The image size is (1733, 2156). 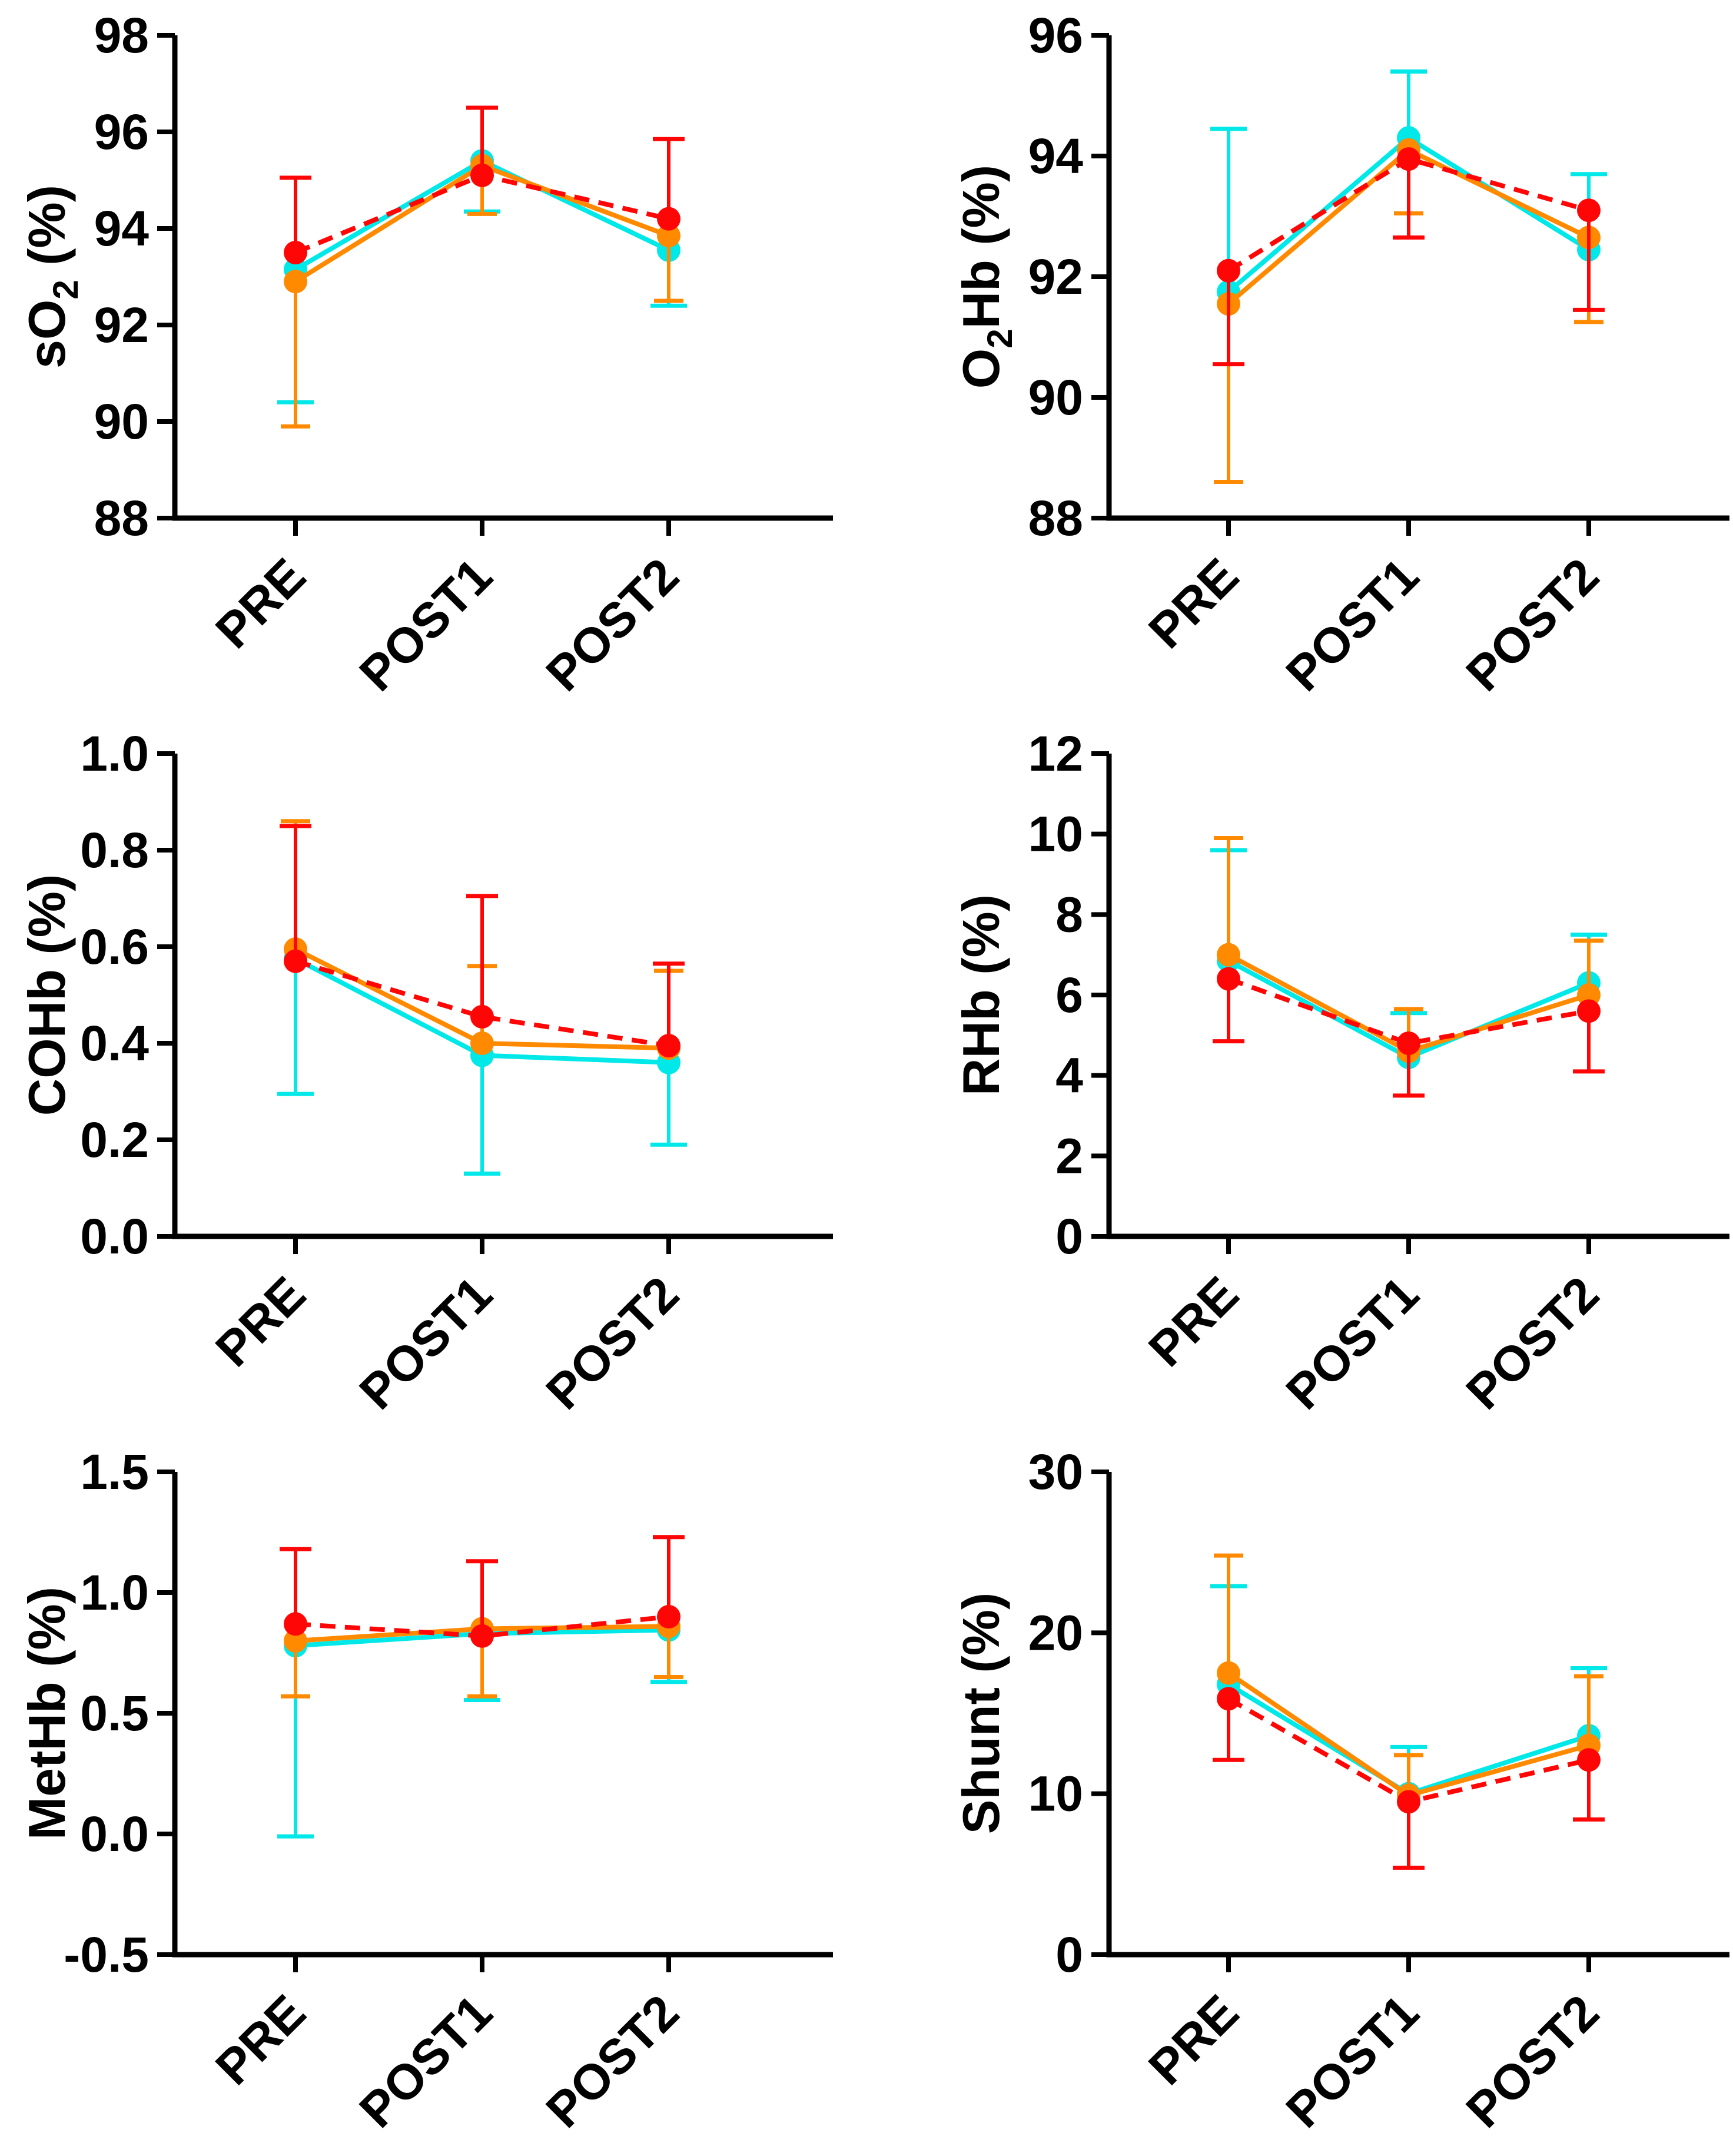 I want to click on y-tick-label: 20, so click(x=1055, y=1632).